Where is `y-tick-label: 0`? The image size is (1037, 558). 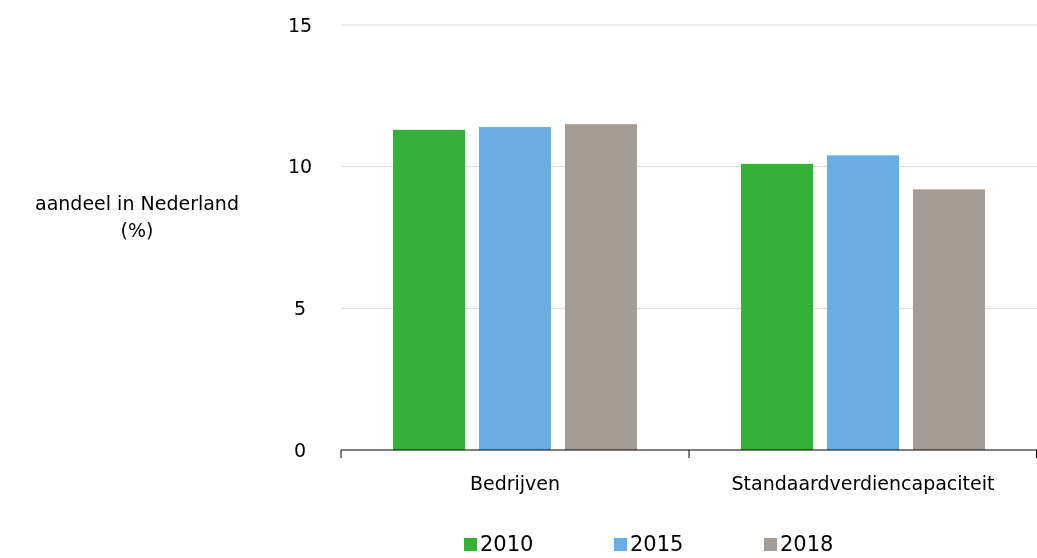 y-tick-label: 0 is located at coordinates (300, 449).